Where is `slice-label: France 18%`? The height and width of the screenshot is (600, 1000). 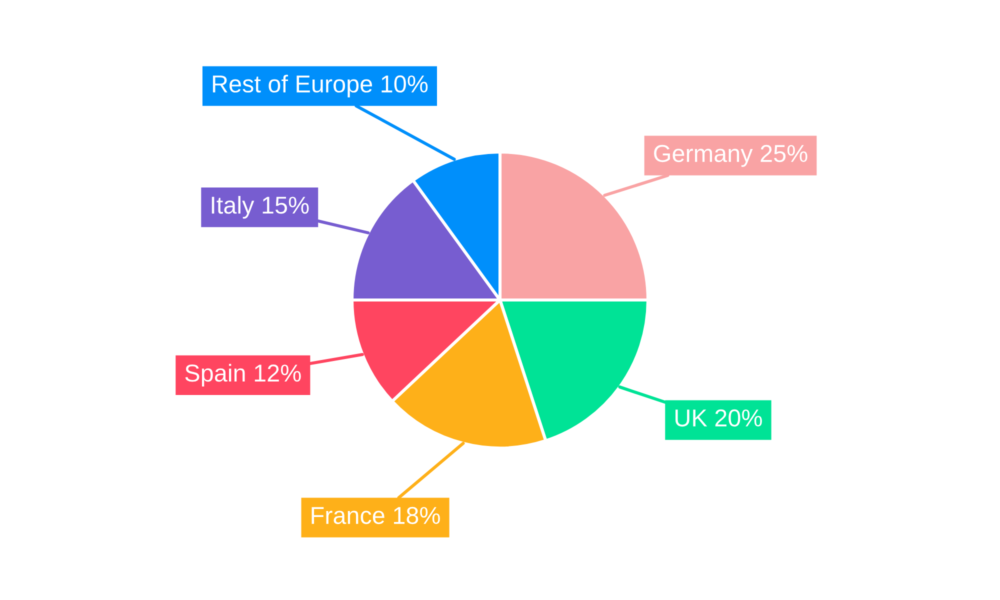 slice-label: France 18% is located at coordinates (376, 515).